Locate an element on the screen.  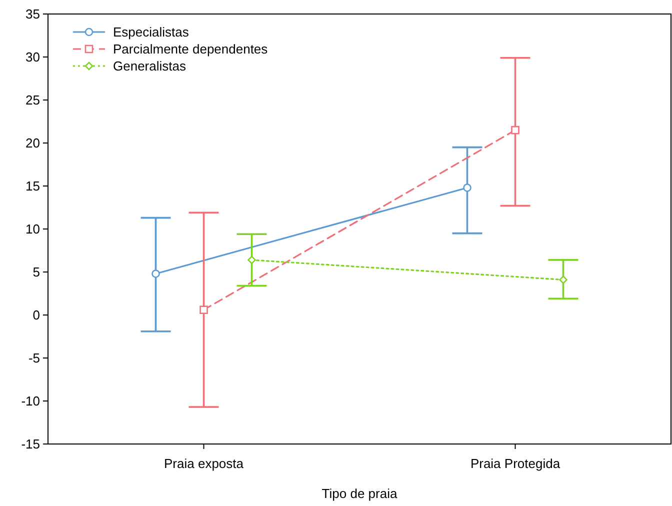
legend-label: Especialistas is located at coordinates (151, 32).